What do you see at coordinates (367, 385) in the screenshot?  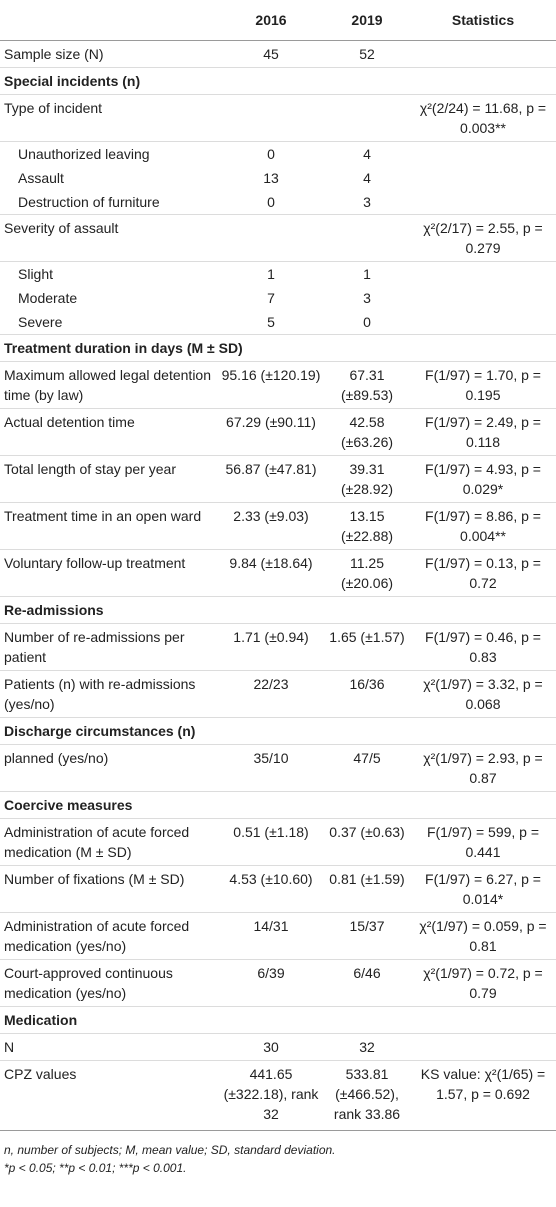 I see `value-2019: 67.31 (±89.53)` at bounding box center [367, 385].